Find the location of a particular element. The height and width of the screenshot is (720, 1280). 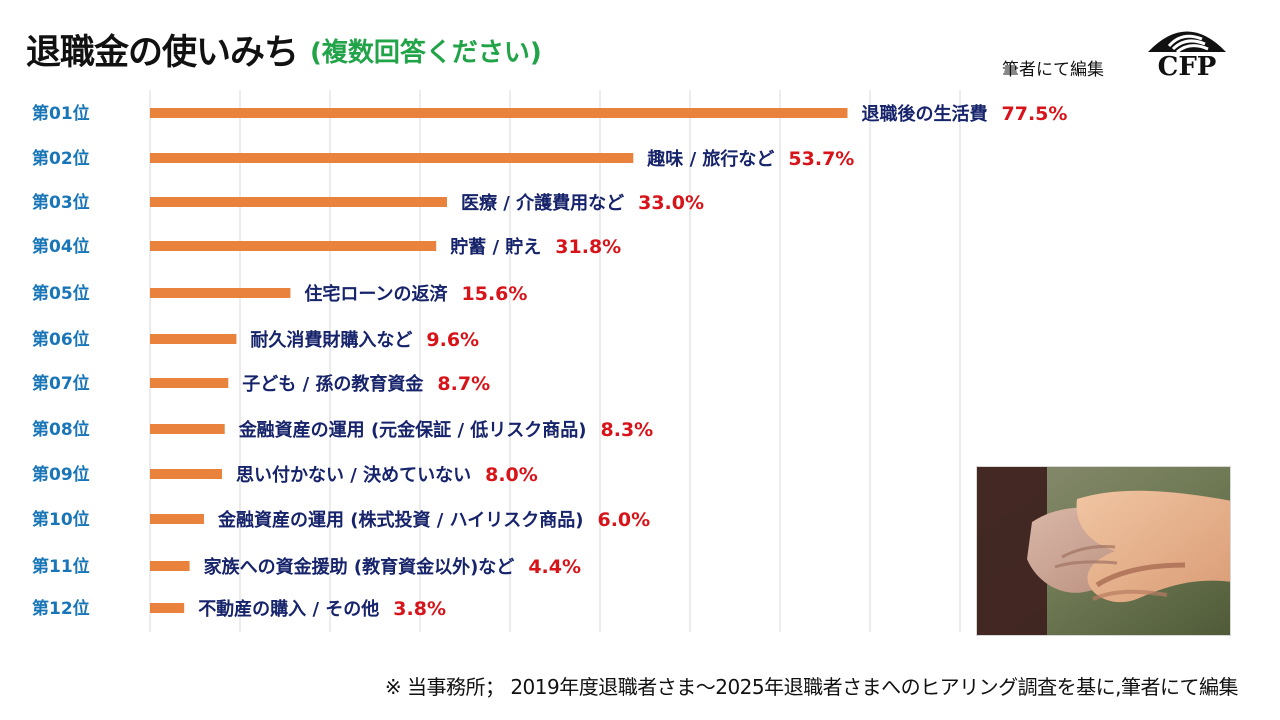

rank-label: 第02位 is located at coordinates (61, 158).